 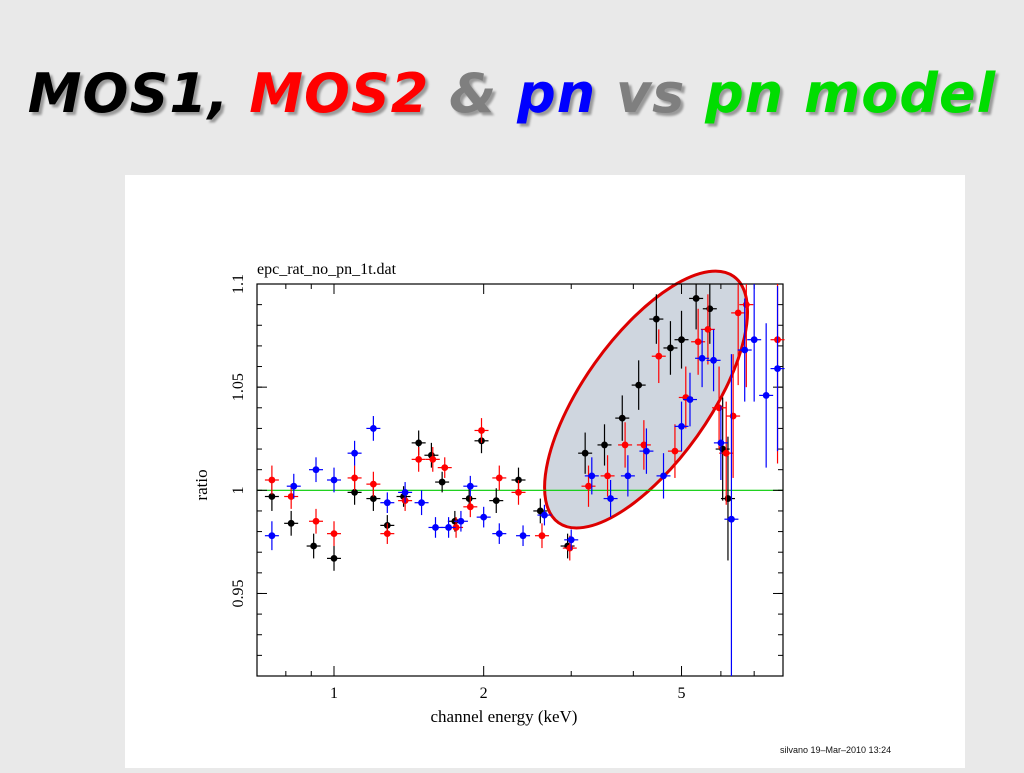 What do you see at coordinates (557, 93) in the screenshot?
I see `title-part-pn: pn` at bounding box center [557, 93].